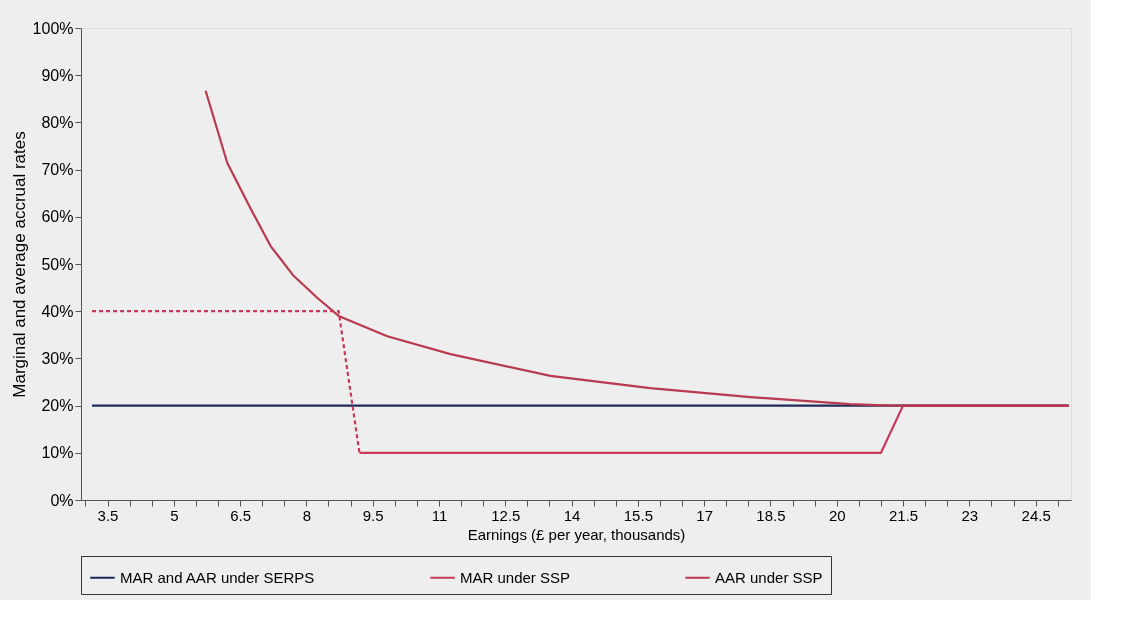  What do you see at coordinates (19, 264) in the screenshot?
I see `y-axis-title: Marginal and average accrual rates` at bounding box center [19, 264].